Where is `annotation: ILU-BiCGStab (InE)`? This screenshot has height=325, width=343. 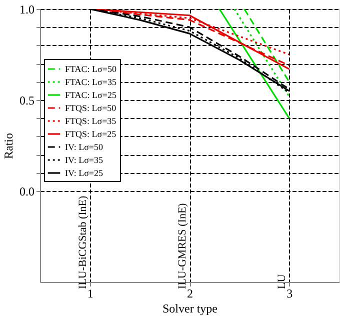 annotation: ILU-BiCGStab (InE) is located at coordinates (82, 242).